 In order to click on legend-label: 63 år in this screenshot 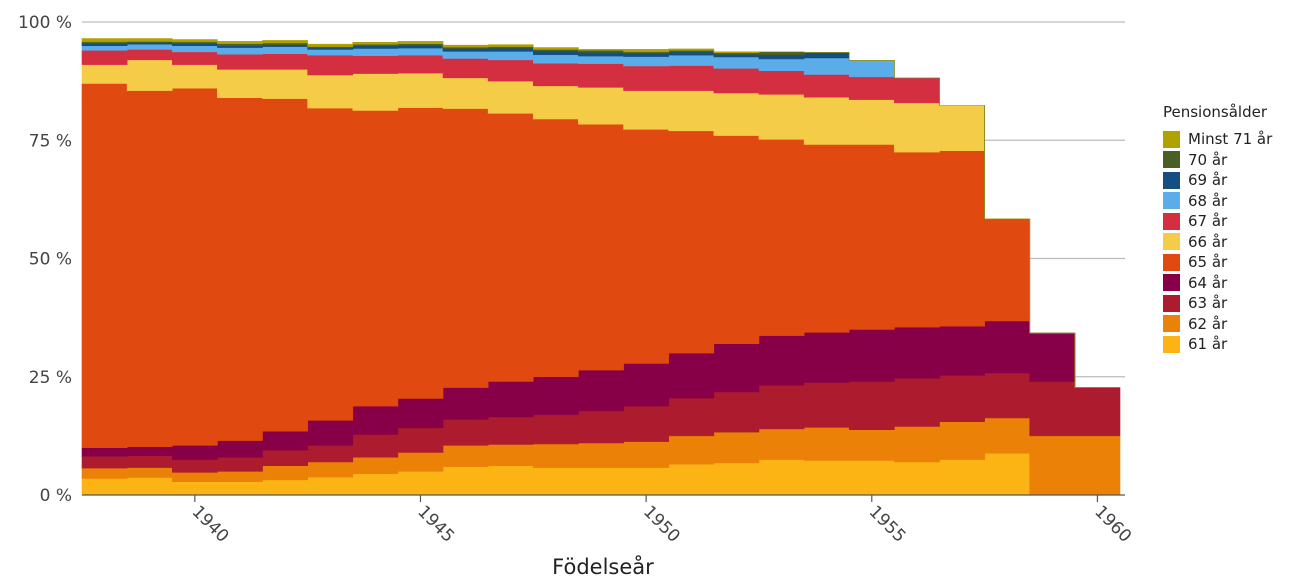, I will do `click(1208, 303)`.